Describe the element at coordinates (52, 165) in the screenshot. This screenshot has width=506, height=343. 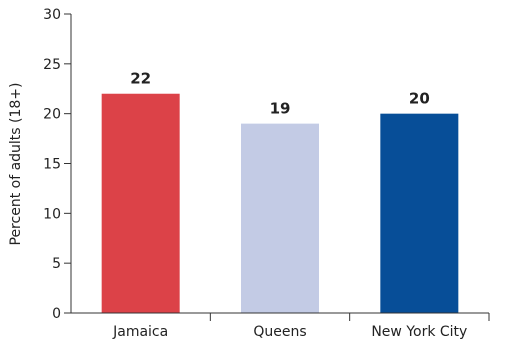
I see `y-tick-label: 15` at that location.